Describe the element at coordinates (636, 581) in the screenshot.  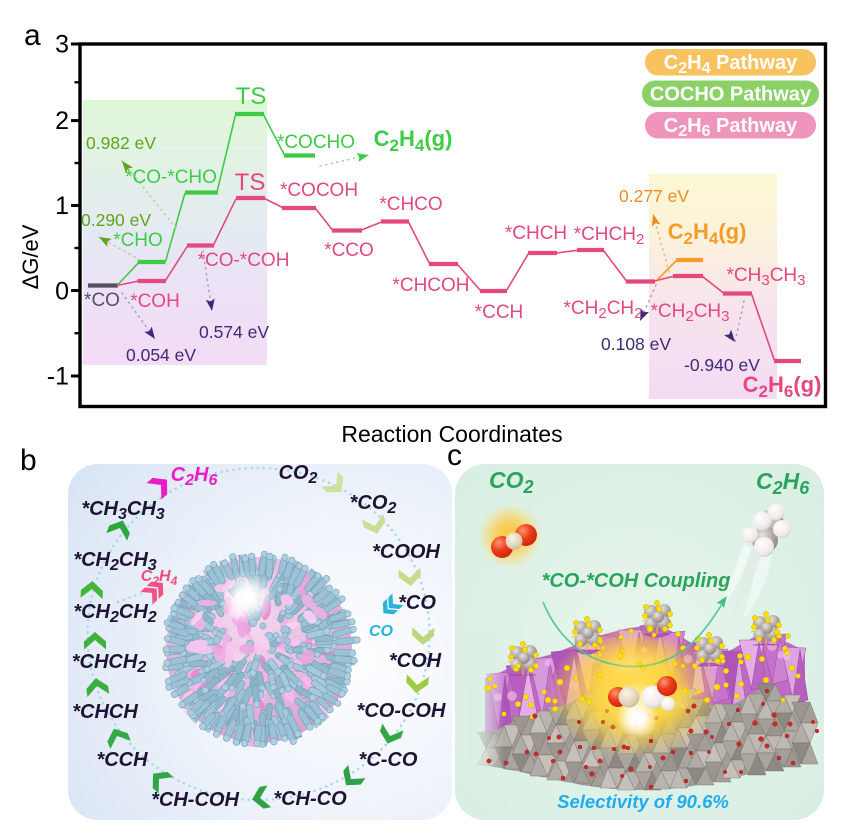
I see `svg-text: *CO-*COH Coupling` at that location.